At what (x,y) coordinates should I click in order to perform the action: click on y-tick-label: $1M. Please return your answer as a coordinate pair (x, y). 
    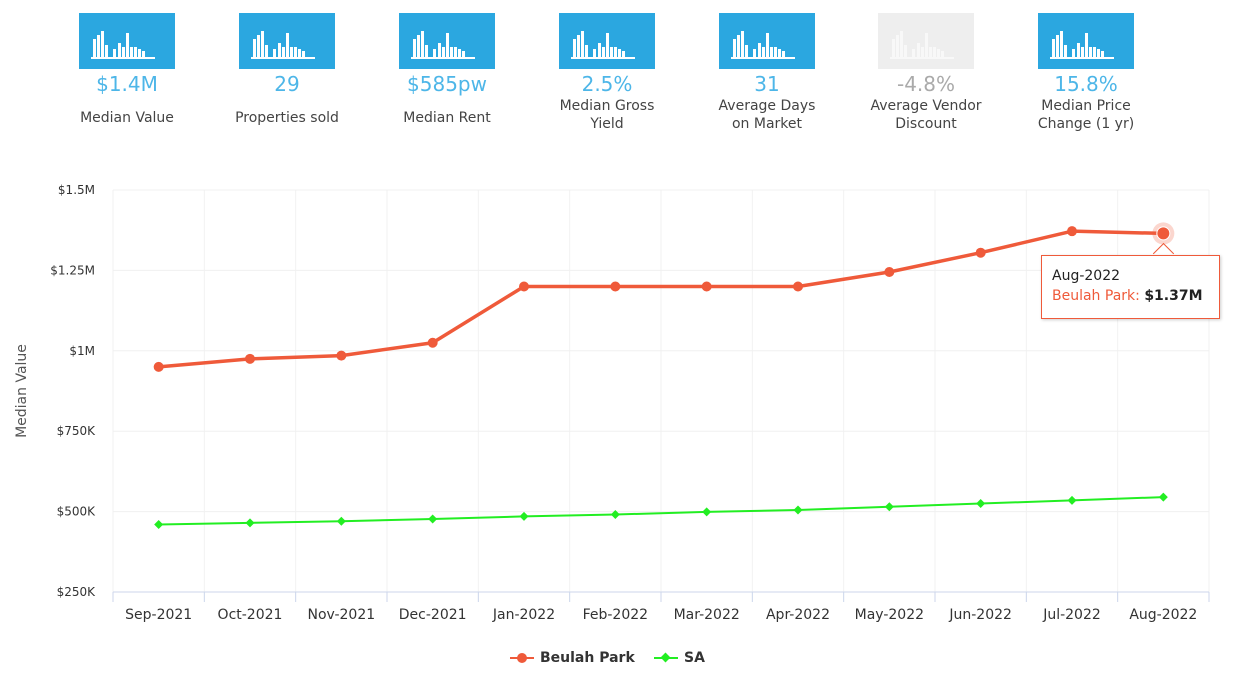
    Looking at the image, I should click on (82, 351).